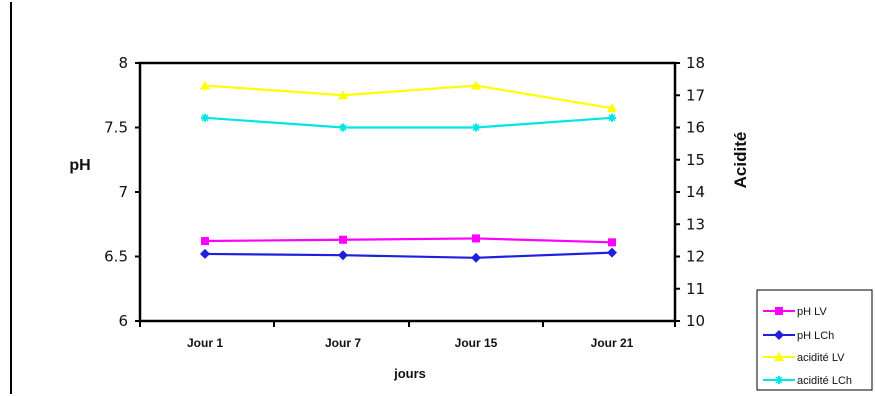  I want to click on left-tick-label: 7.5, so click(116, 128).